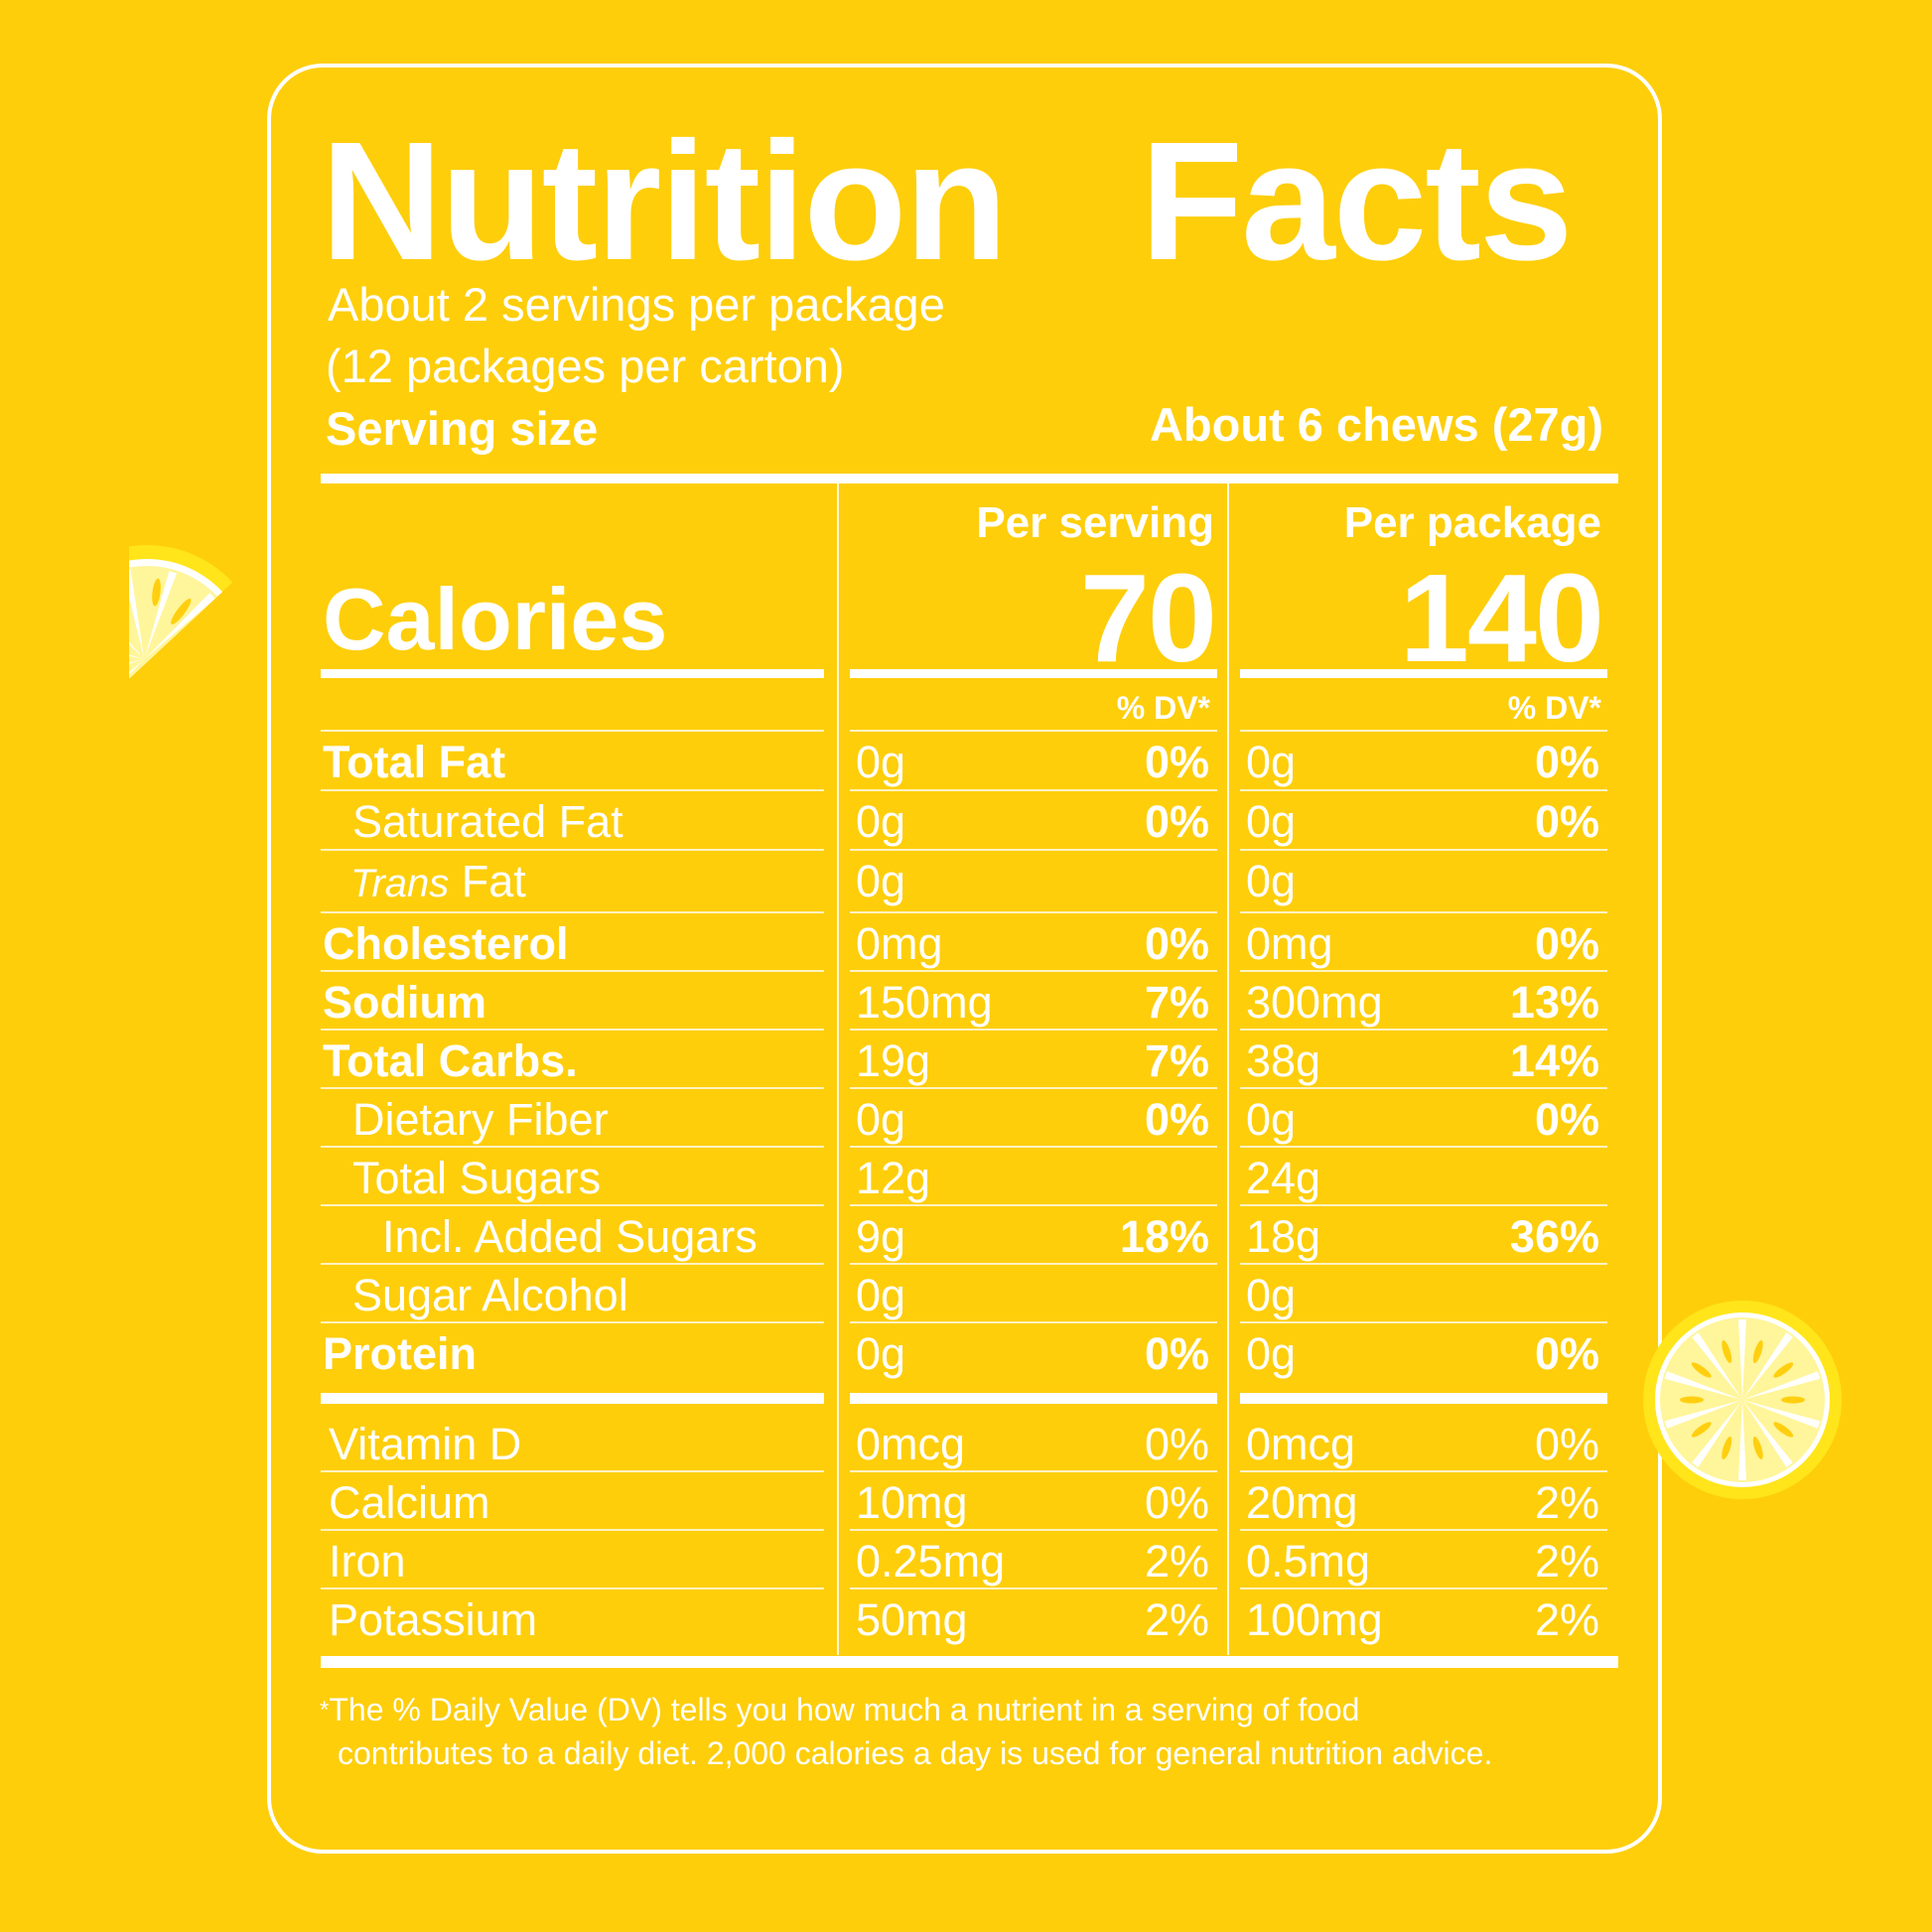 This screenshot has width=1932, height=1932. What do you see at coordinates (426, 1444) in the screenshot?
I see `vitamin-name: Vitamin D` at bounding box center [426, 1444].